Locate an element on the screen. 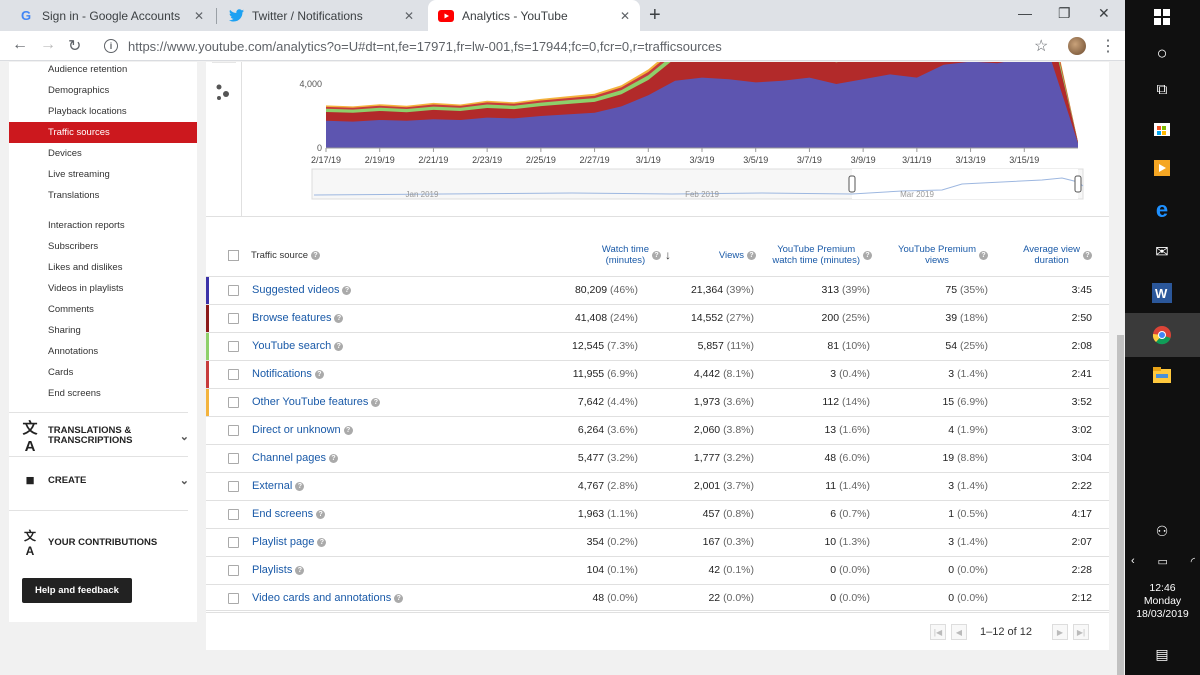 The image size is (1200, 675). source-label: Suggested videos is located at coordinates (296, 290).